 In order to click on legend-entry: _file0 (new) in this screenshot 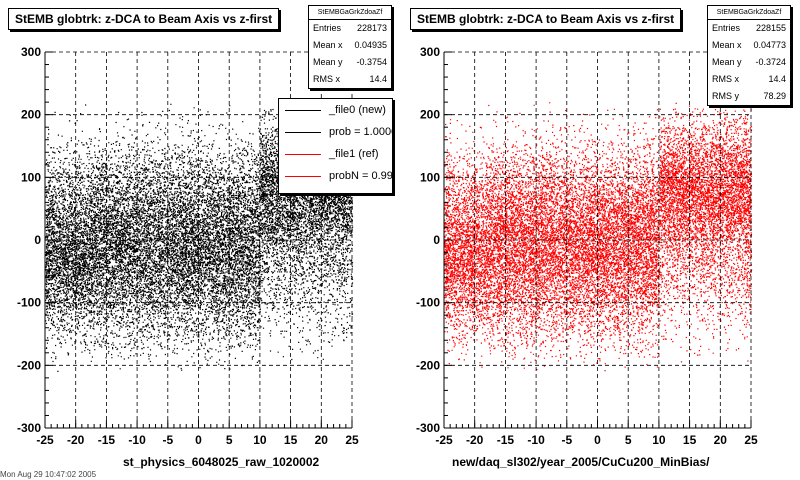, I will do `click(335, 110)`.